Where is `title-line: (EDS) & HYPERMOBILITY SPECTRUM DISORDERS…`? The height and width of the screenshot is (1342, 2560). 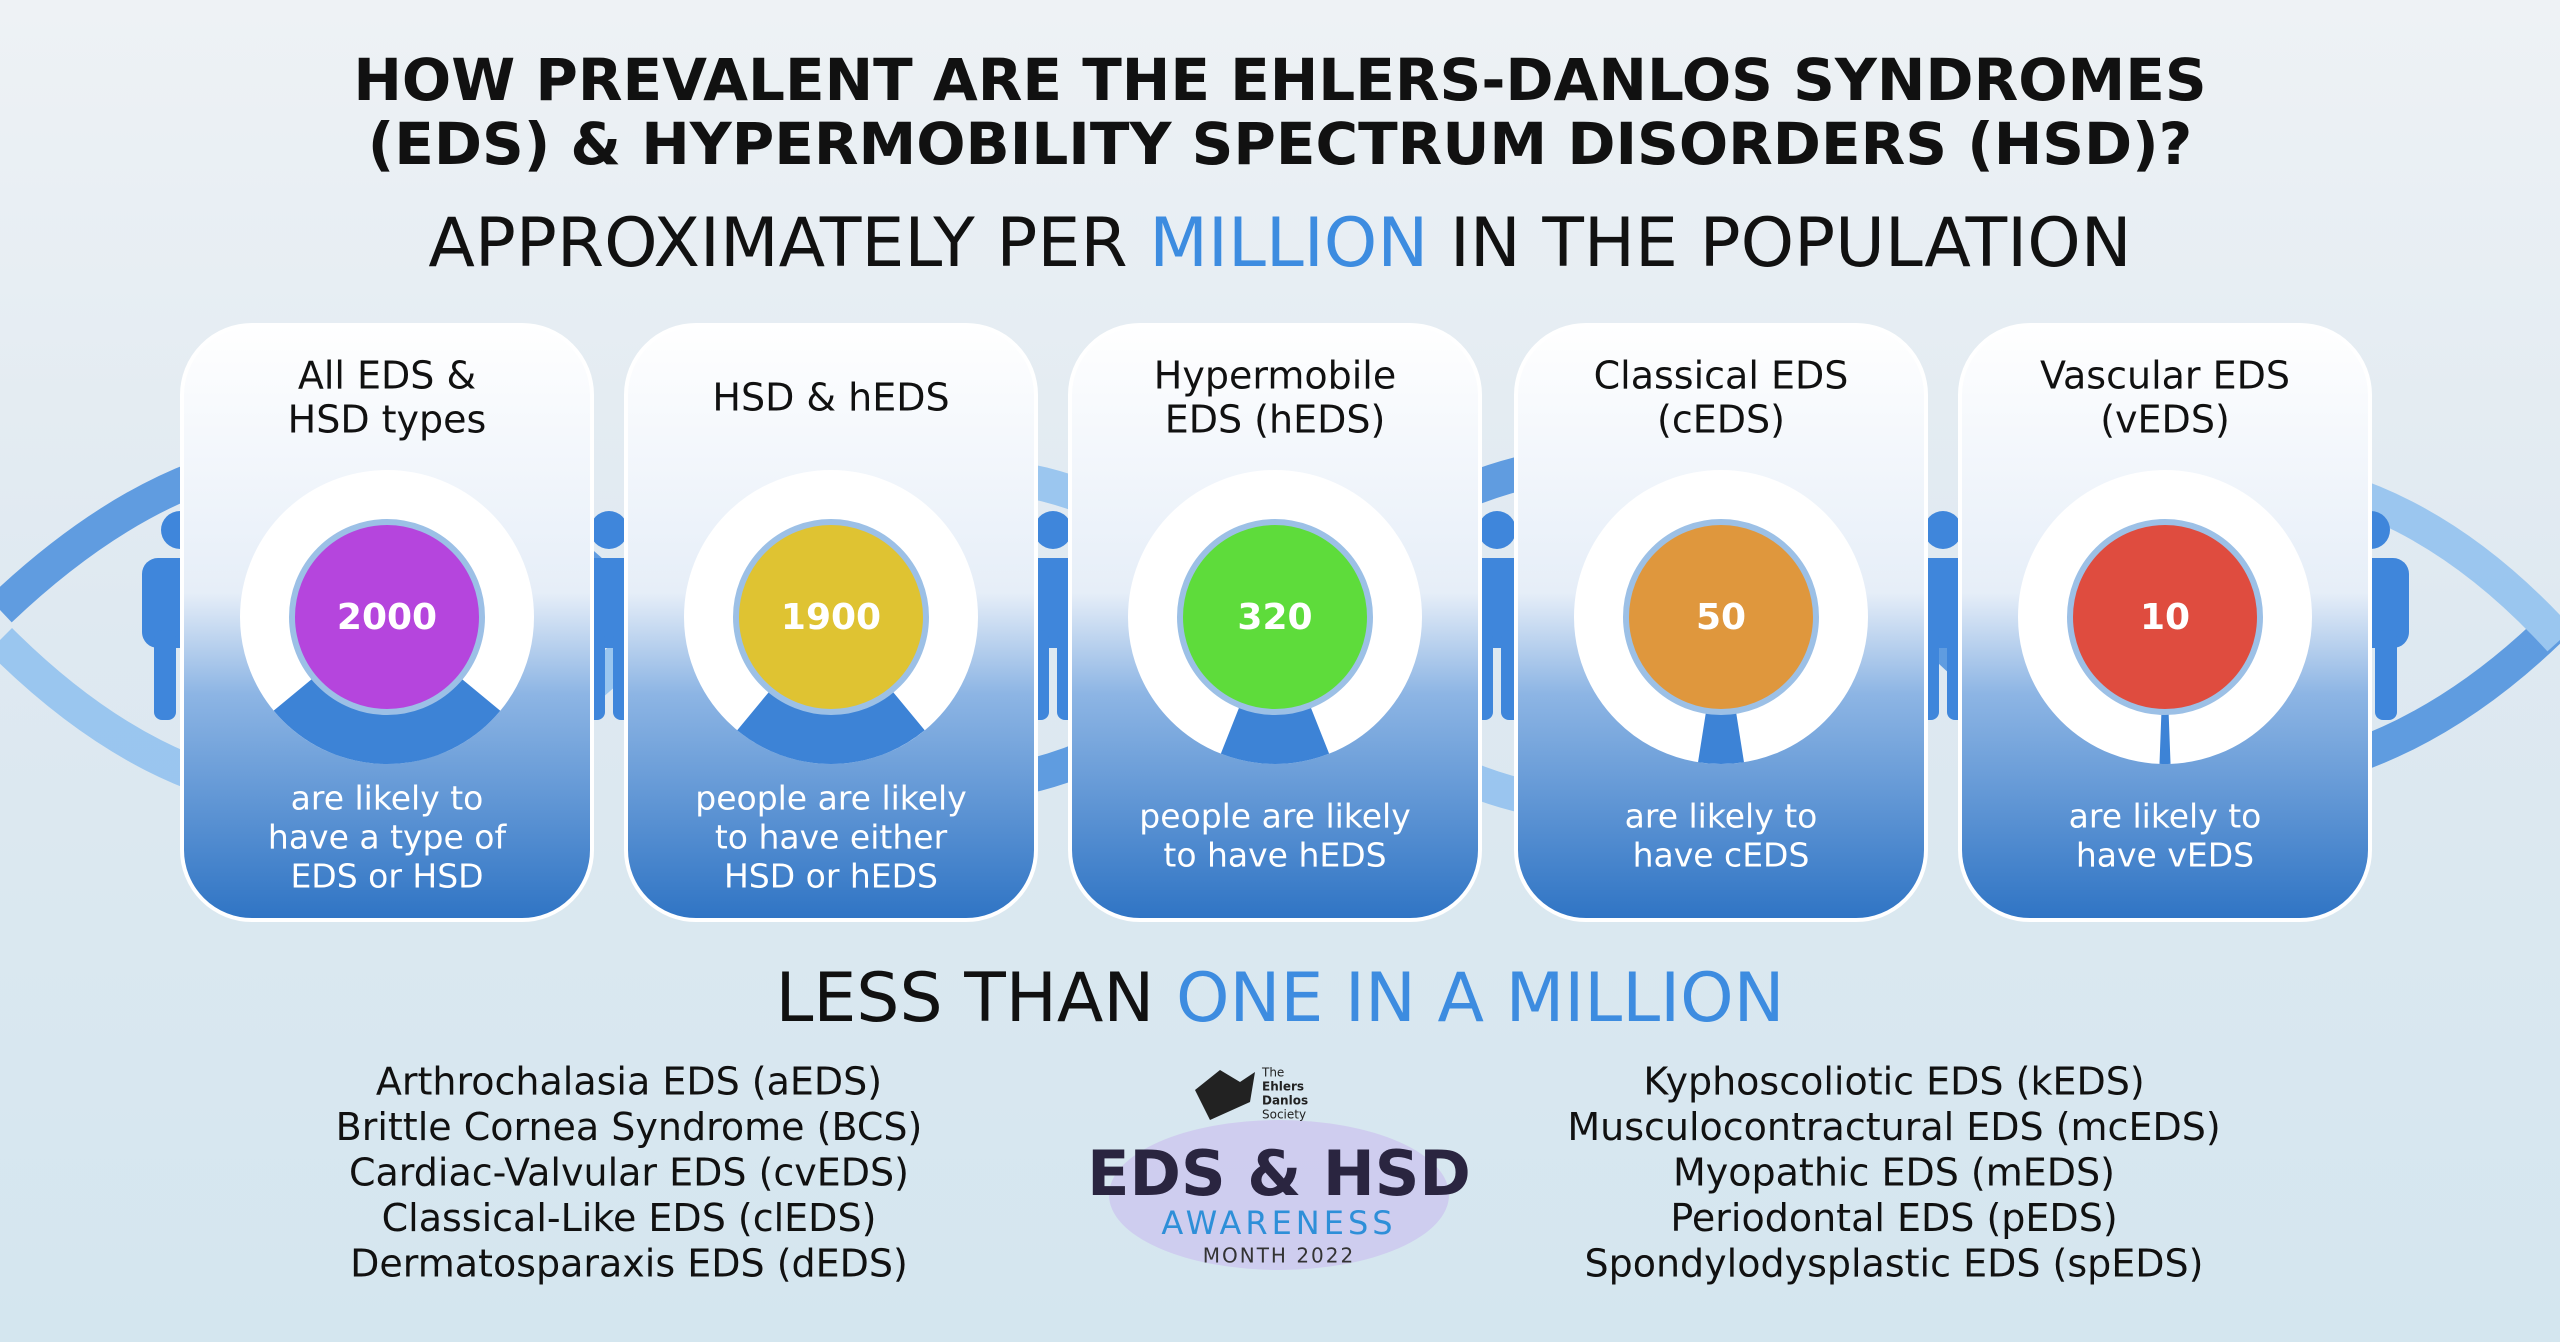 title-line: (EDS) & HYPERMOBILITY SPECTRUM DISORDERS… is located at coordinates (1280, 144).